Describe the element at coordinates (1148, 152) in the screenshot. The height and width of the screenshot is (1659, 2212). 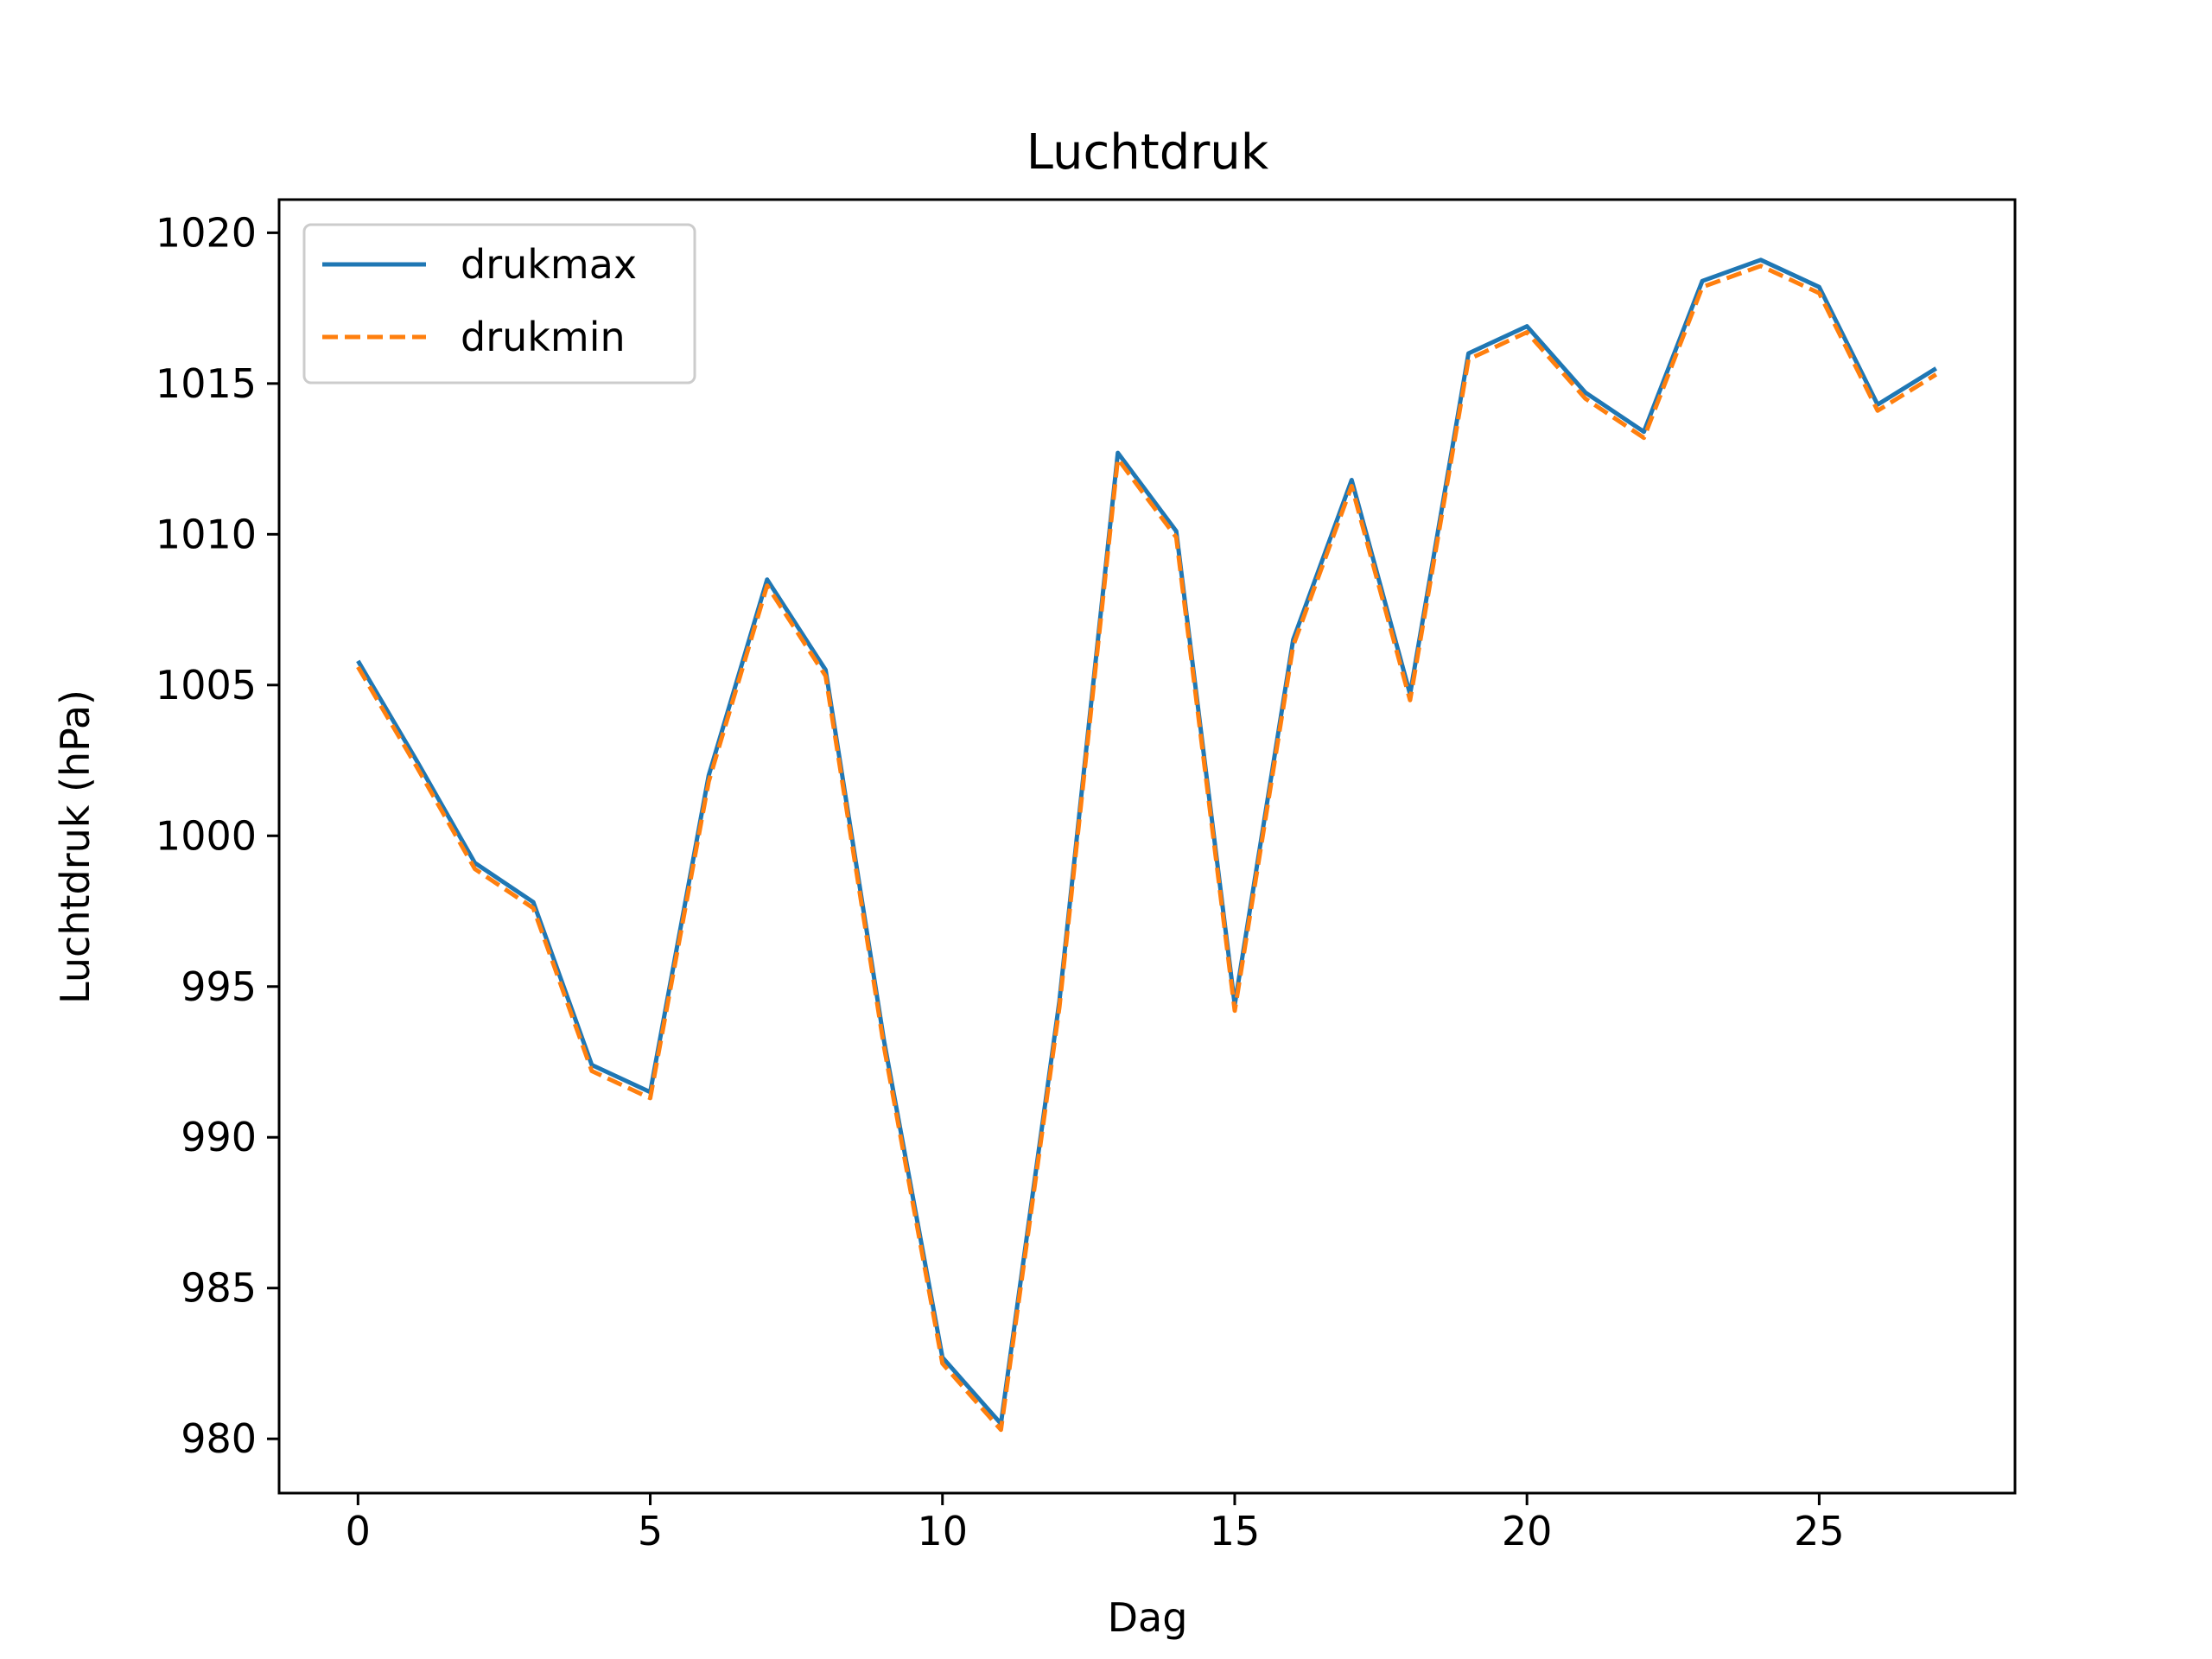
I see `chart-title: Luchtdruk` at that location.